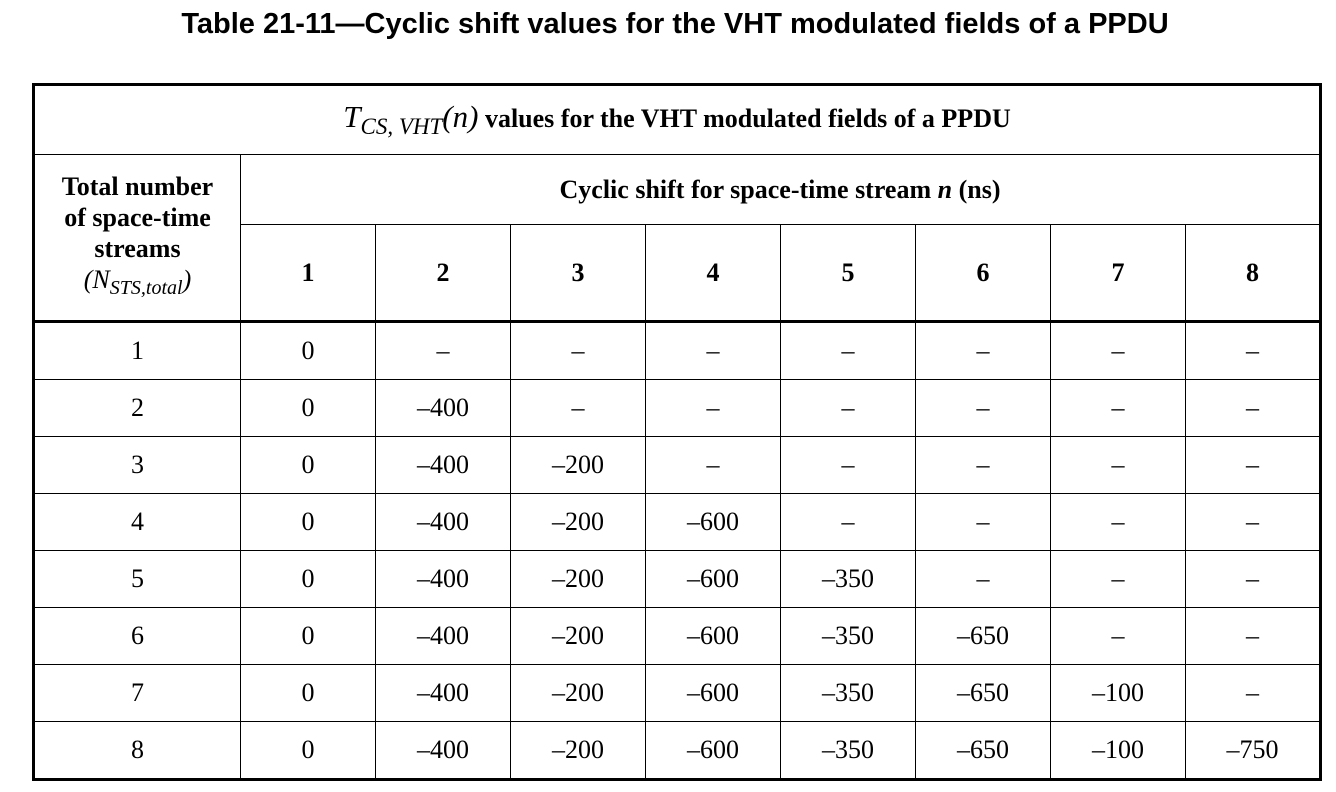 The height and width of the screenshot is (792, 1336). I want to click on column-header: 2, so click(443, 273).